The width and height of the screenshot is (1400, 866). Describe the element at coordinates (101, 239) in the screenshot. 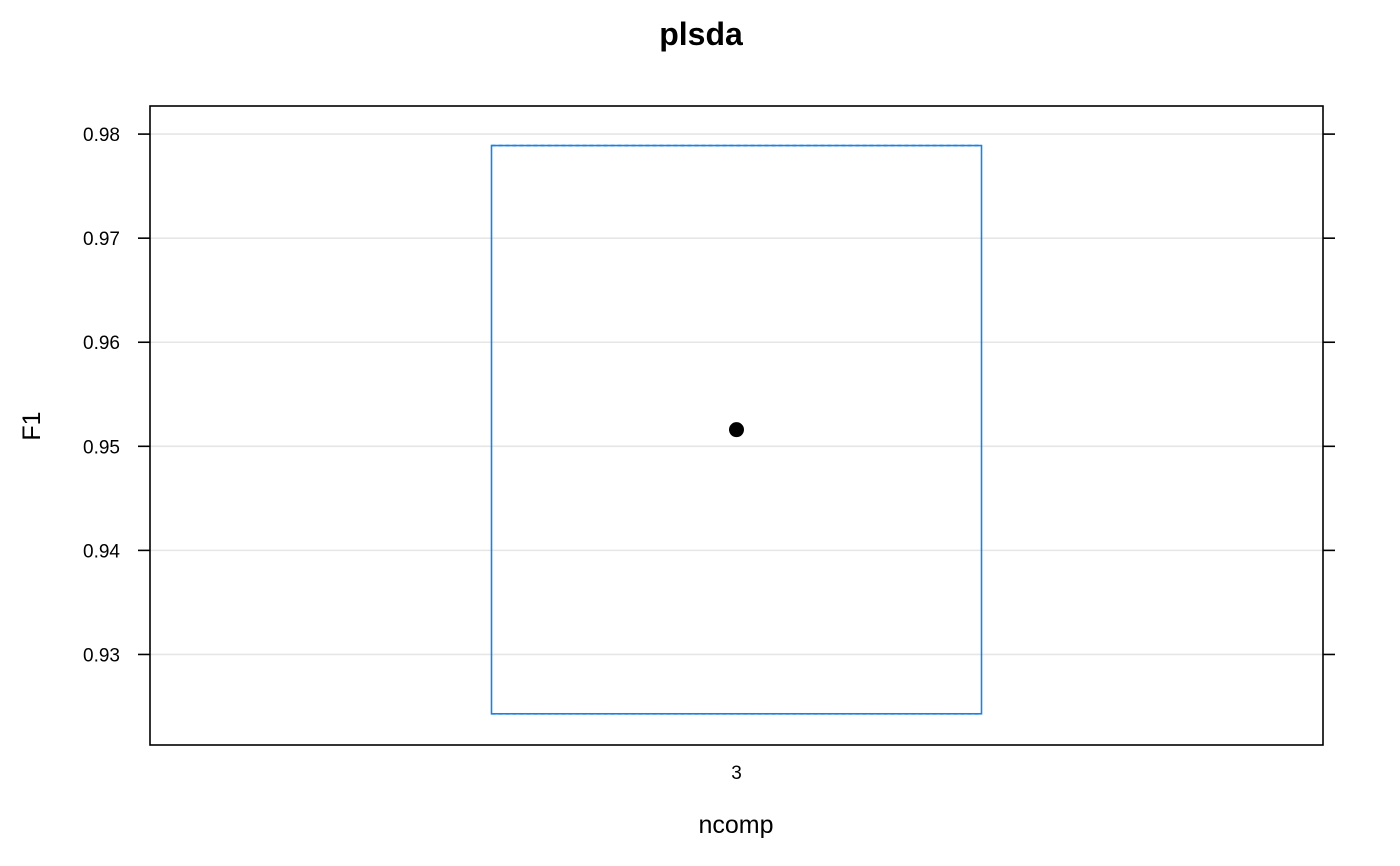

I see `y-tick-label: 0.97` at that location.